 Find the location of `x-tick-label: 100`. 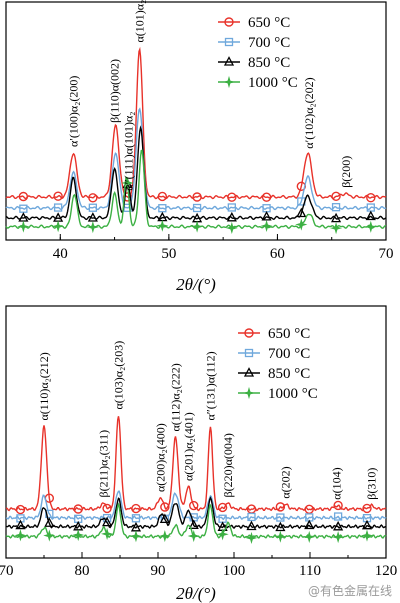

x-tick-label: 100 is located at coordinates (234, 571).